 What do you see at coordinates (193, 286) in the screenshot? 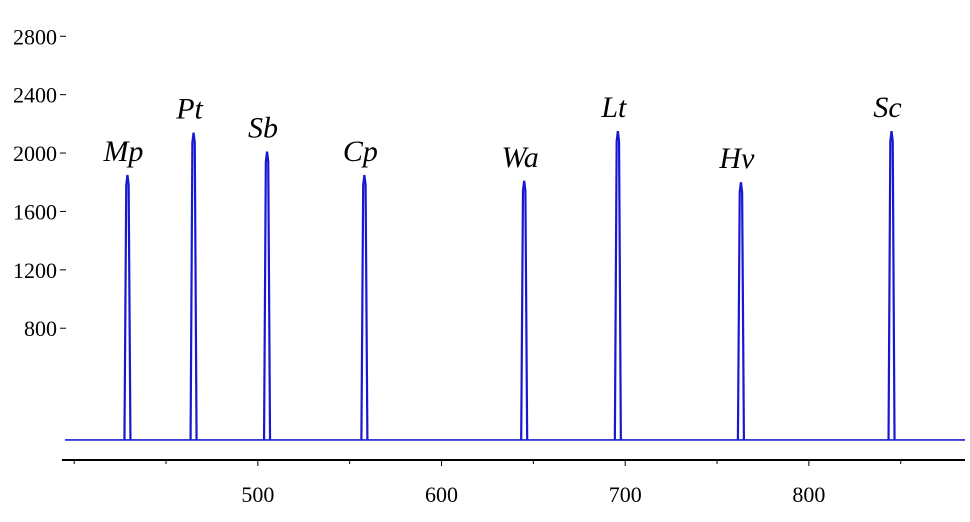
I see `peak-Pt` at bounding box center [193, 286].